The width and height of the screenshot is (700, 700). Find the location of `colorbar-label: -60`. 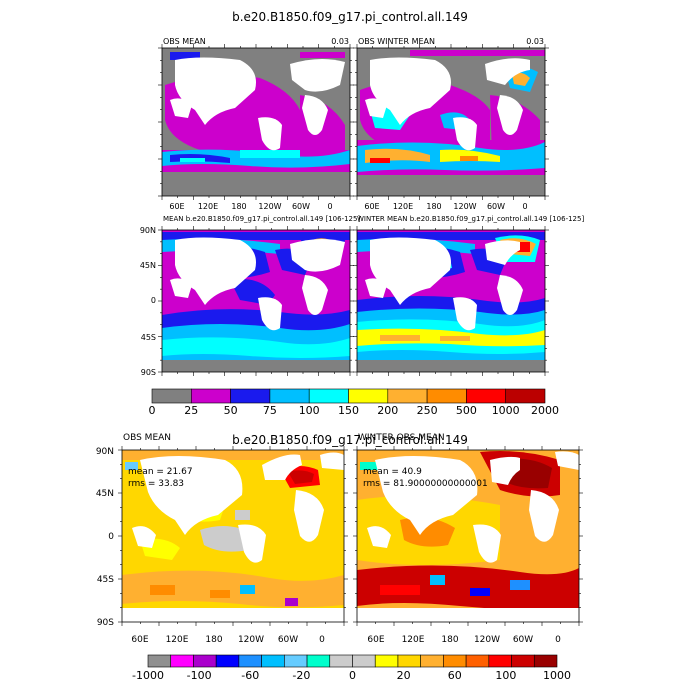

colorbar-label: -60 is located at coordinates (250, 675).